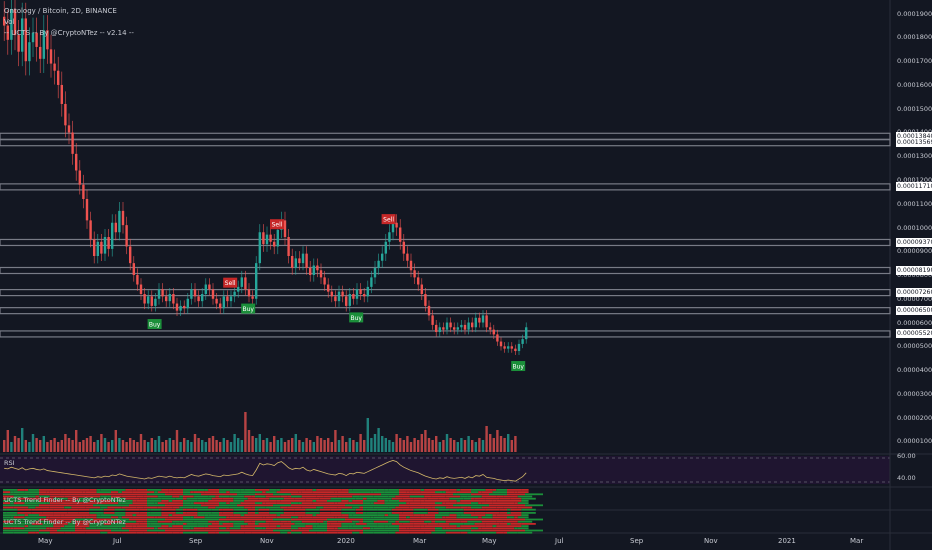 The image size is (932, 550). Describe the element at coordinates (65, 500) in the screenshot. I see `trend-finder-1-label: UCTS Trend Finder -- By @CryptoNTez` at that location.